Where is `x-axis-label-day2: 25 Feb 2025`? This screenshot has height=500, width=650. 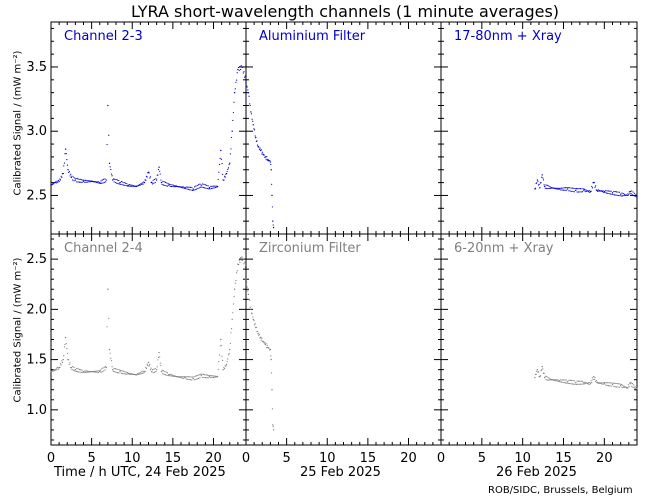 x-axis-label-day2: 25 Feb 2025 is located at coordinates (340, 472).